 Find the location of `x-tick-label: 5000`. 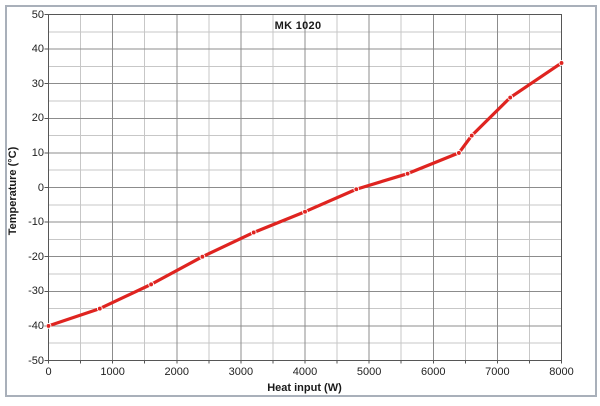

x-tick-label: 5000 is located at coordinates (369, 372).